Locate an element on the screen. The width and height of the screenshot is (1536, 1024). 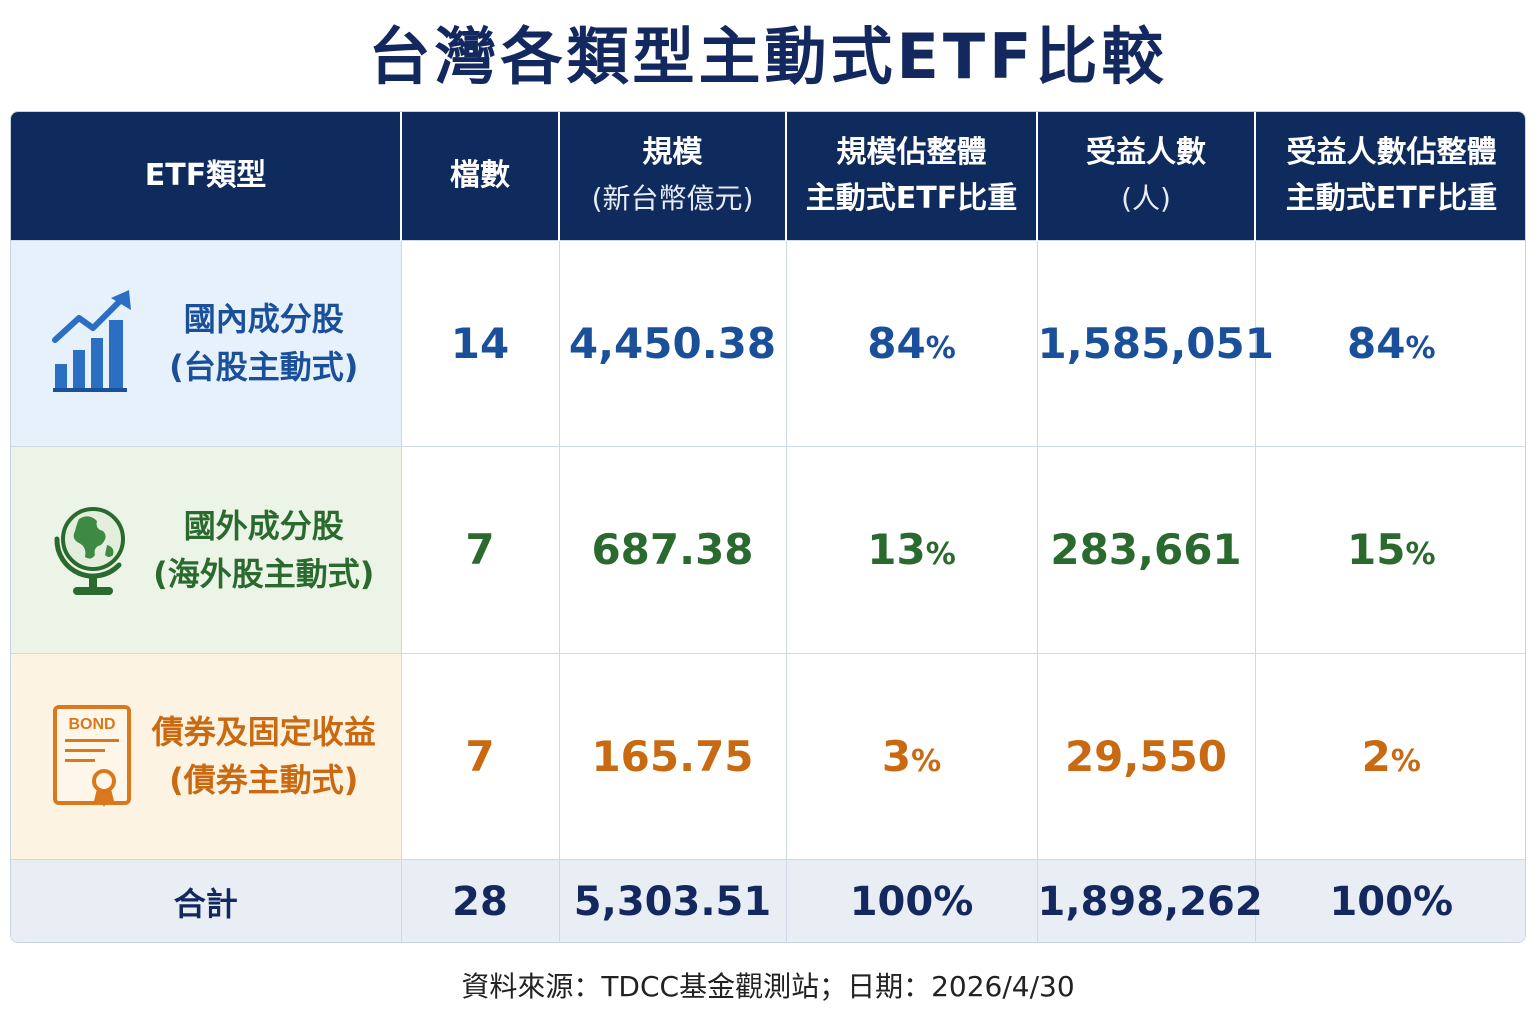
scale-share-cell: 84% is located at coordinates (912, 343).